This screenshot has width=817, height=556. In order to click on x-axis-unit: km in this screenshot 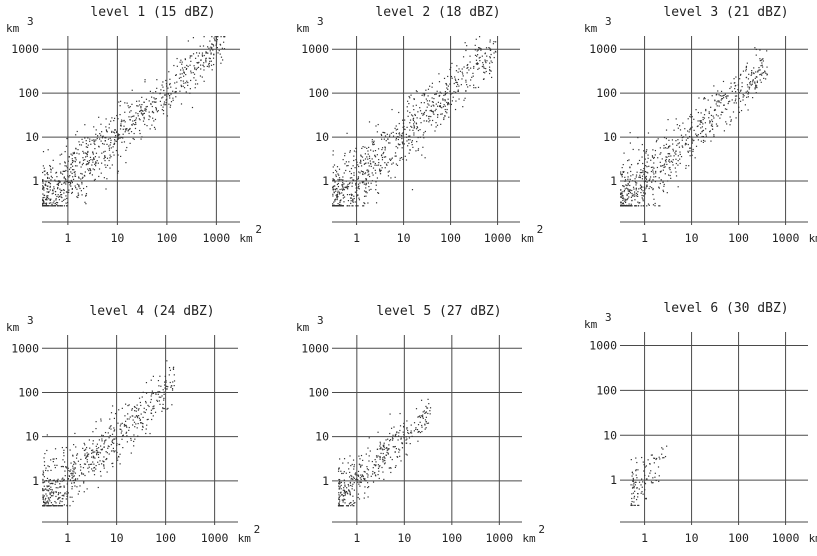, I will do `click(246, 238)`.